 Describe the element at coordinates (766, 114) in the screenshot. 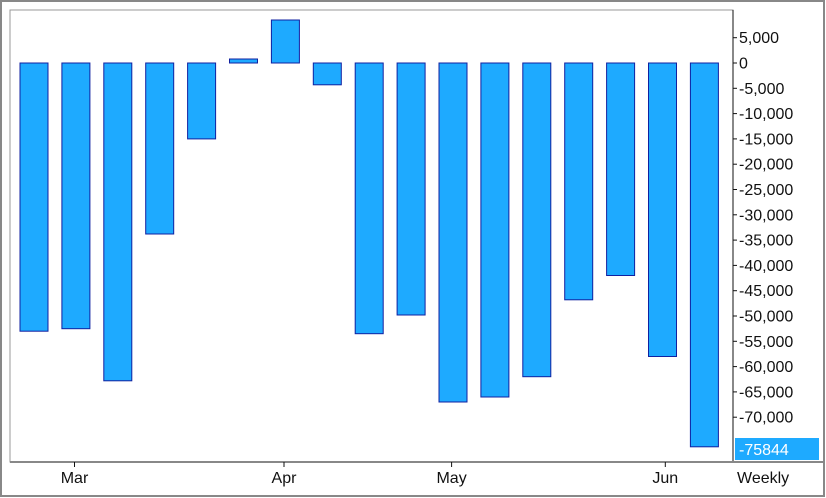

I see `y-tick-label: -10,000` at that location.